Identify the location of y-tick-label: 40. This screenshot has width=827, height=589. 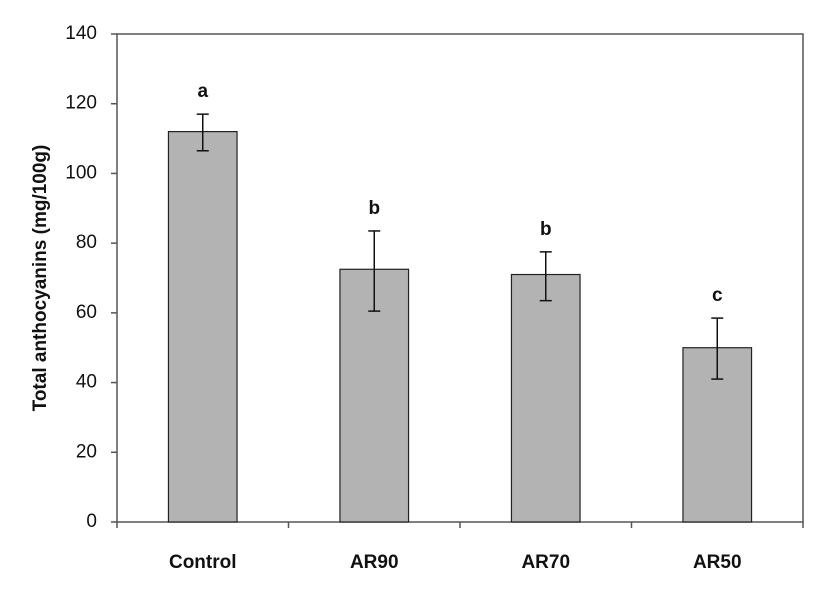
(86, 382).